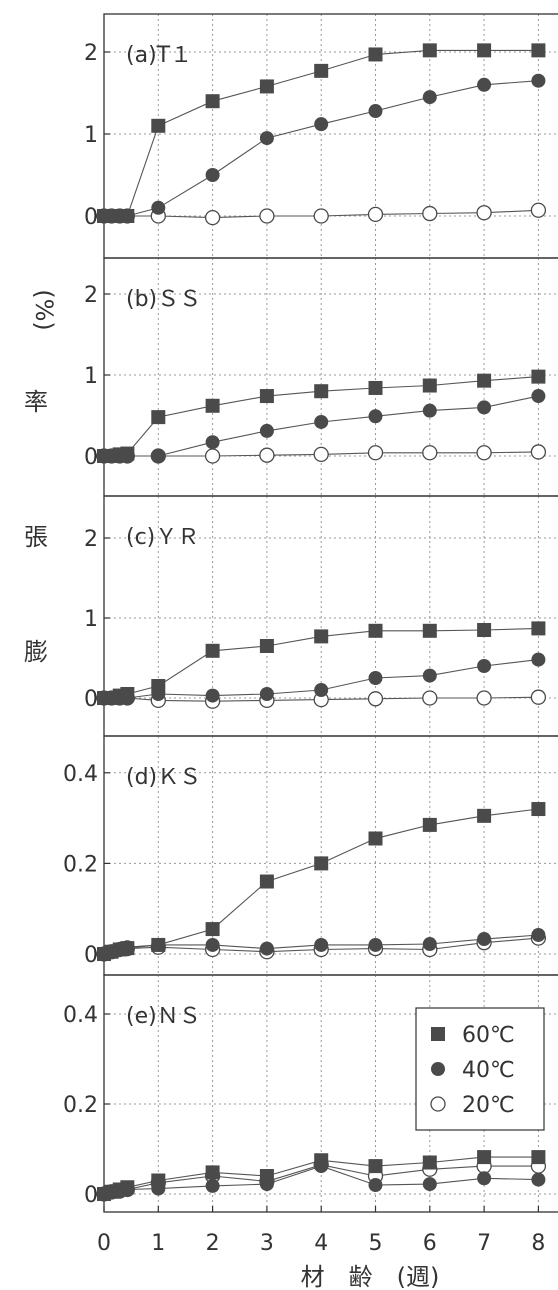 The image size is (558, 1290). I want to click on x-tick-label: 7, so click(484, 1243).